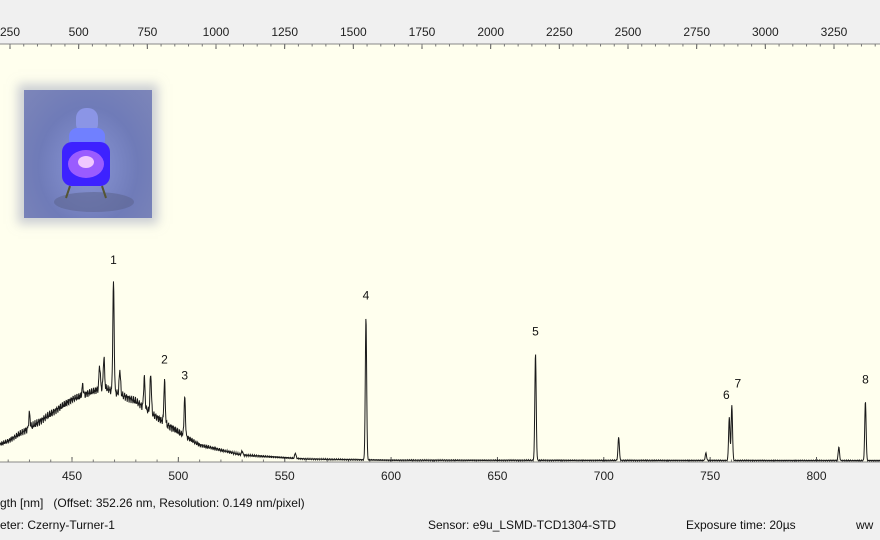 Image resolution: width=880 pixels, height=540 pixels. I want to click on peak-label: 6, so click(726, 395).